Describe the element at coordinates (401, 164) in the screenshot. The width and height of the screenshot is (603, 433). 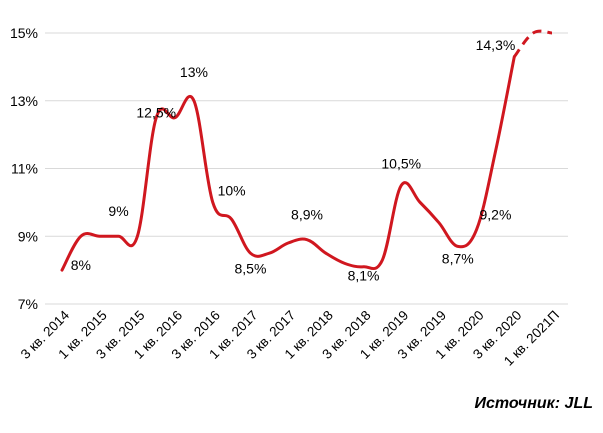
I see `data-label: 10,5%` at that location.